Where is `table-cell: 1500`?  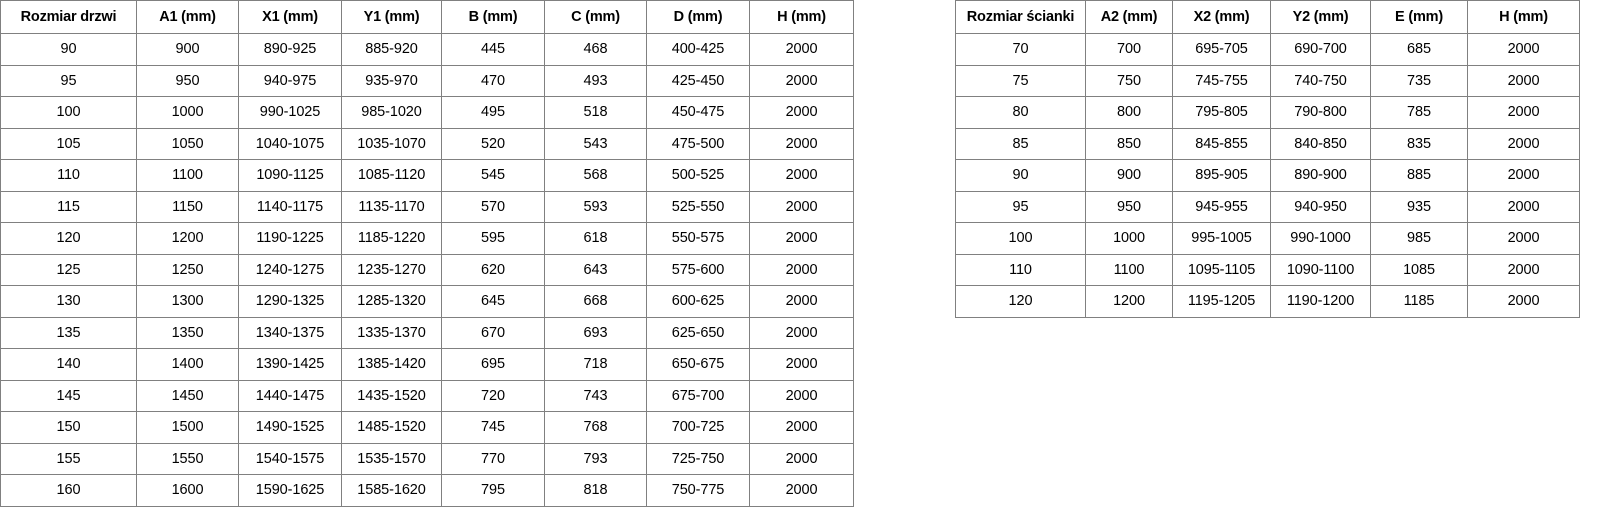 table-cell: 1500 is located at coordinates (187, 427).